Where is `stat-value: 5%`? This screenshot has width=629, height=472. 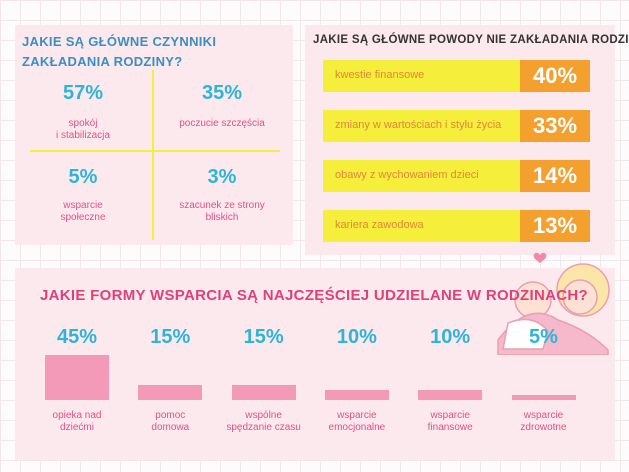
stat-value: 5% is located at coordinates (83, 177).